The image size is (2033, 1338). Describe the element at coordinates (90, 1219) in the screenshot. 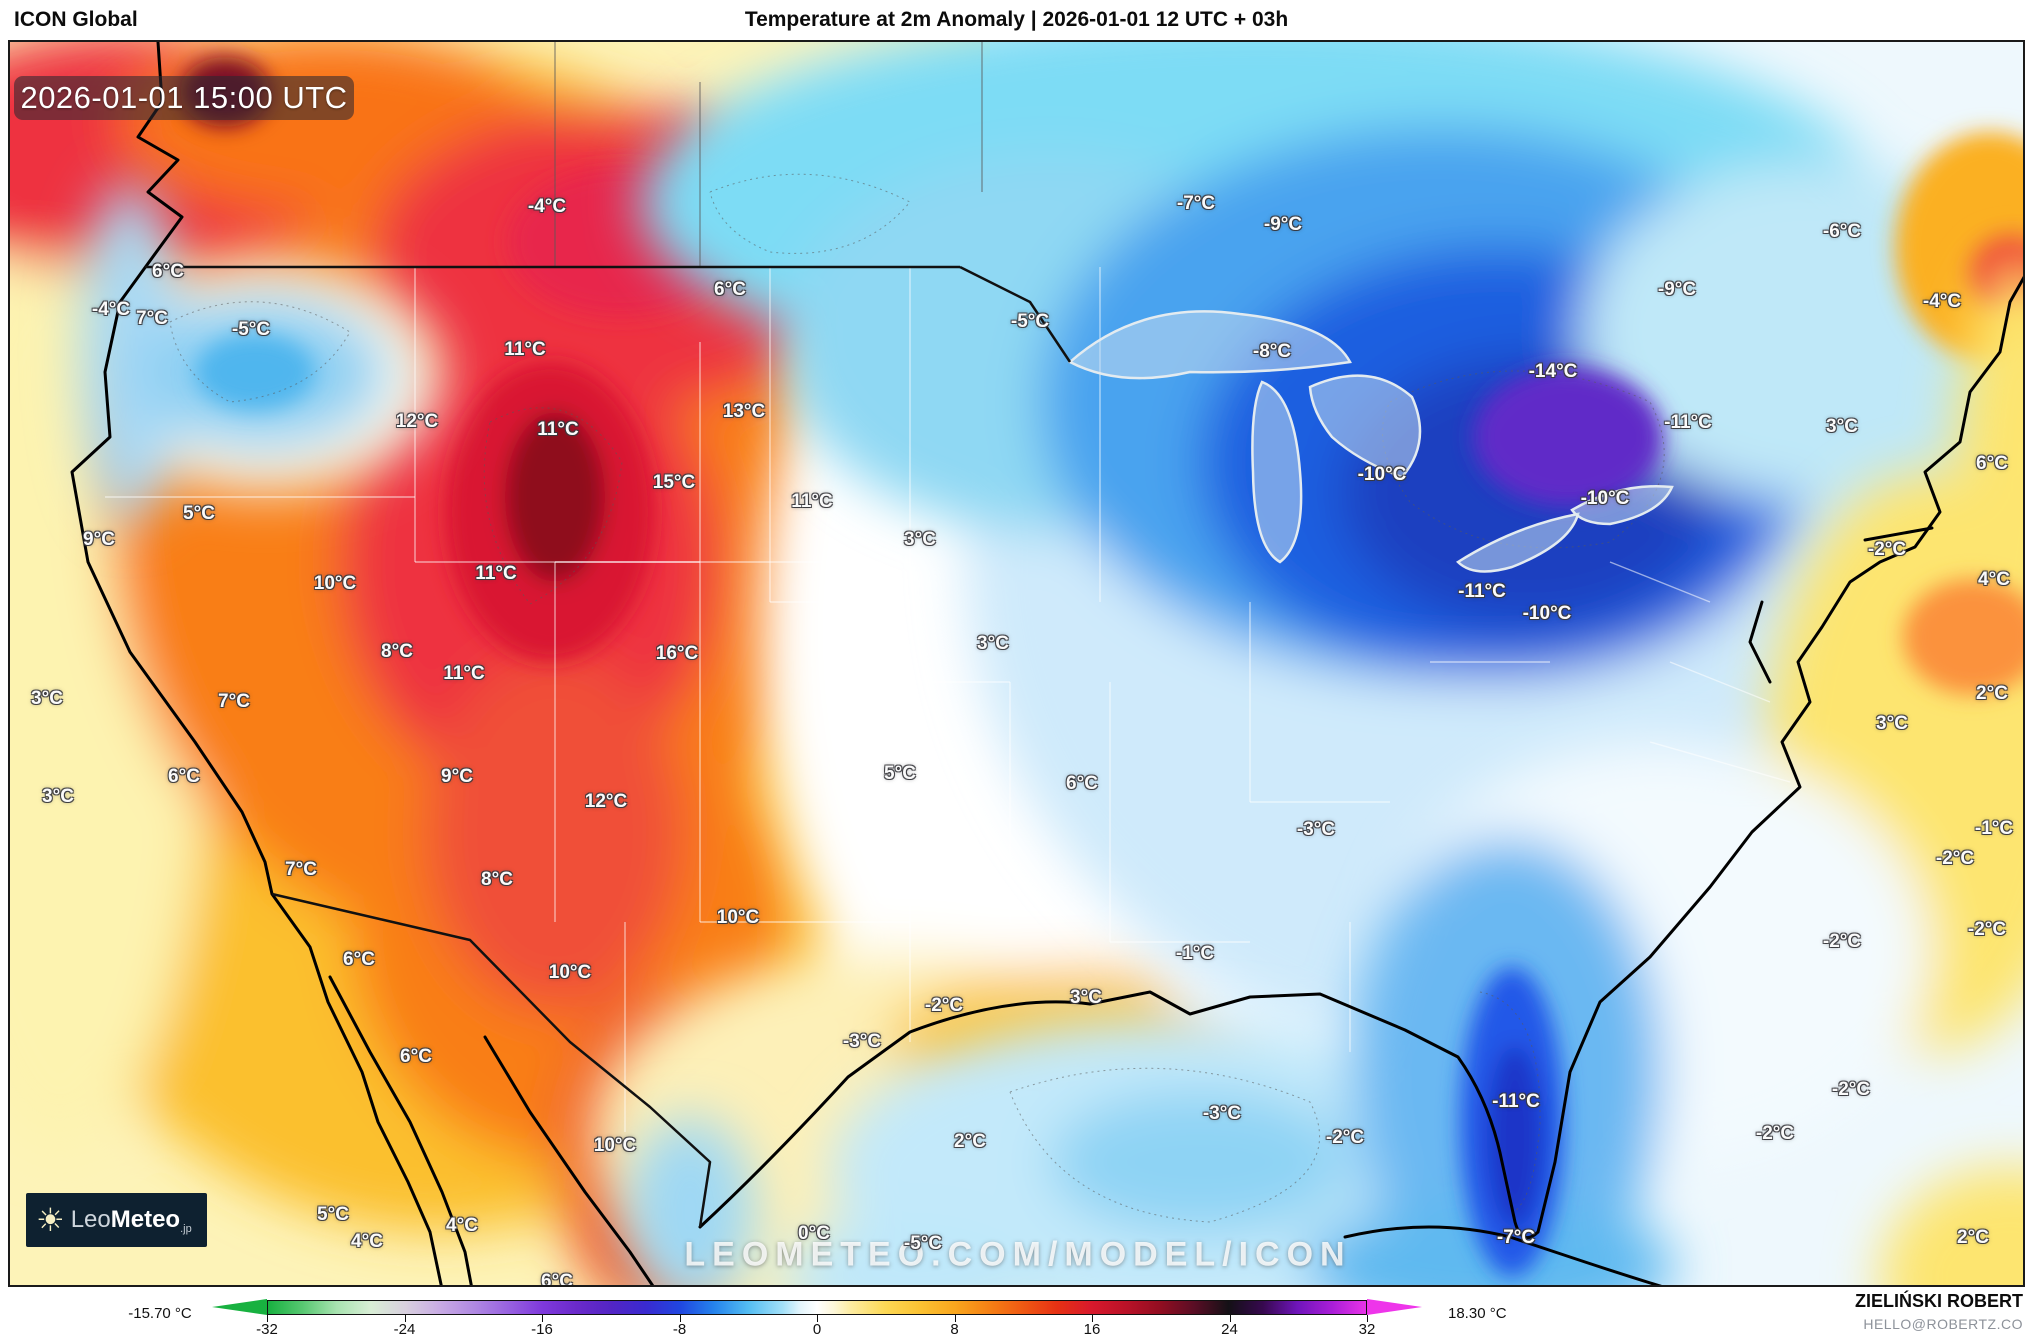

I see `logo-text-leo: Leo` at that location.